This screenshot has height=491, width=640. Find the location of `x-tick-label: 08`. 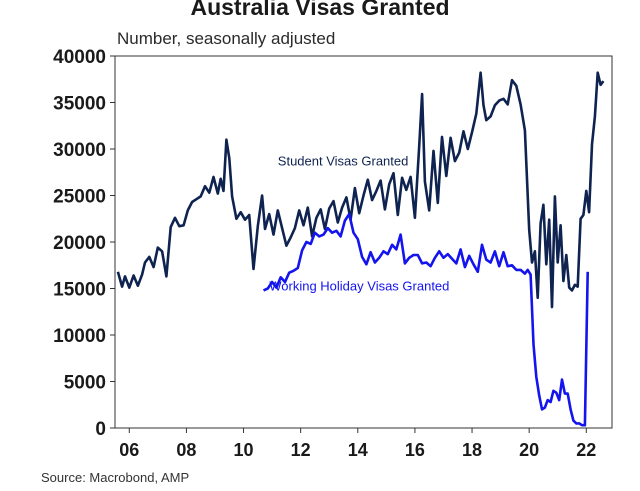

x-tick-label: 08 is located at coordinates (186, 450).